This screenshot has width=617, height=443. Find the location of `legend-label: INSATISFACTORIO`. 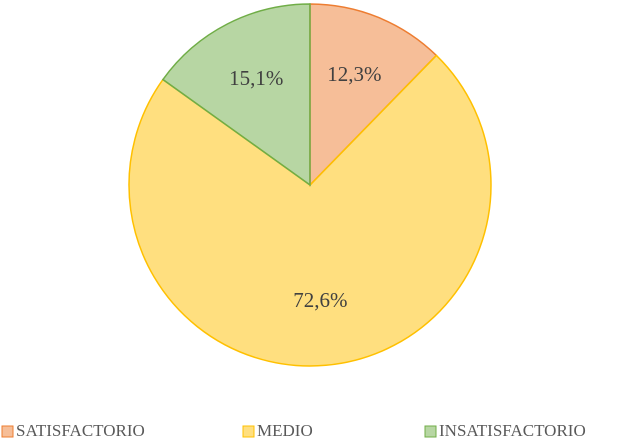

legend-label: INSATISFACTORIO is located at coordinates (512, 430).